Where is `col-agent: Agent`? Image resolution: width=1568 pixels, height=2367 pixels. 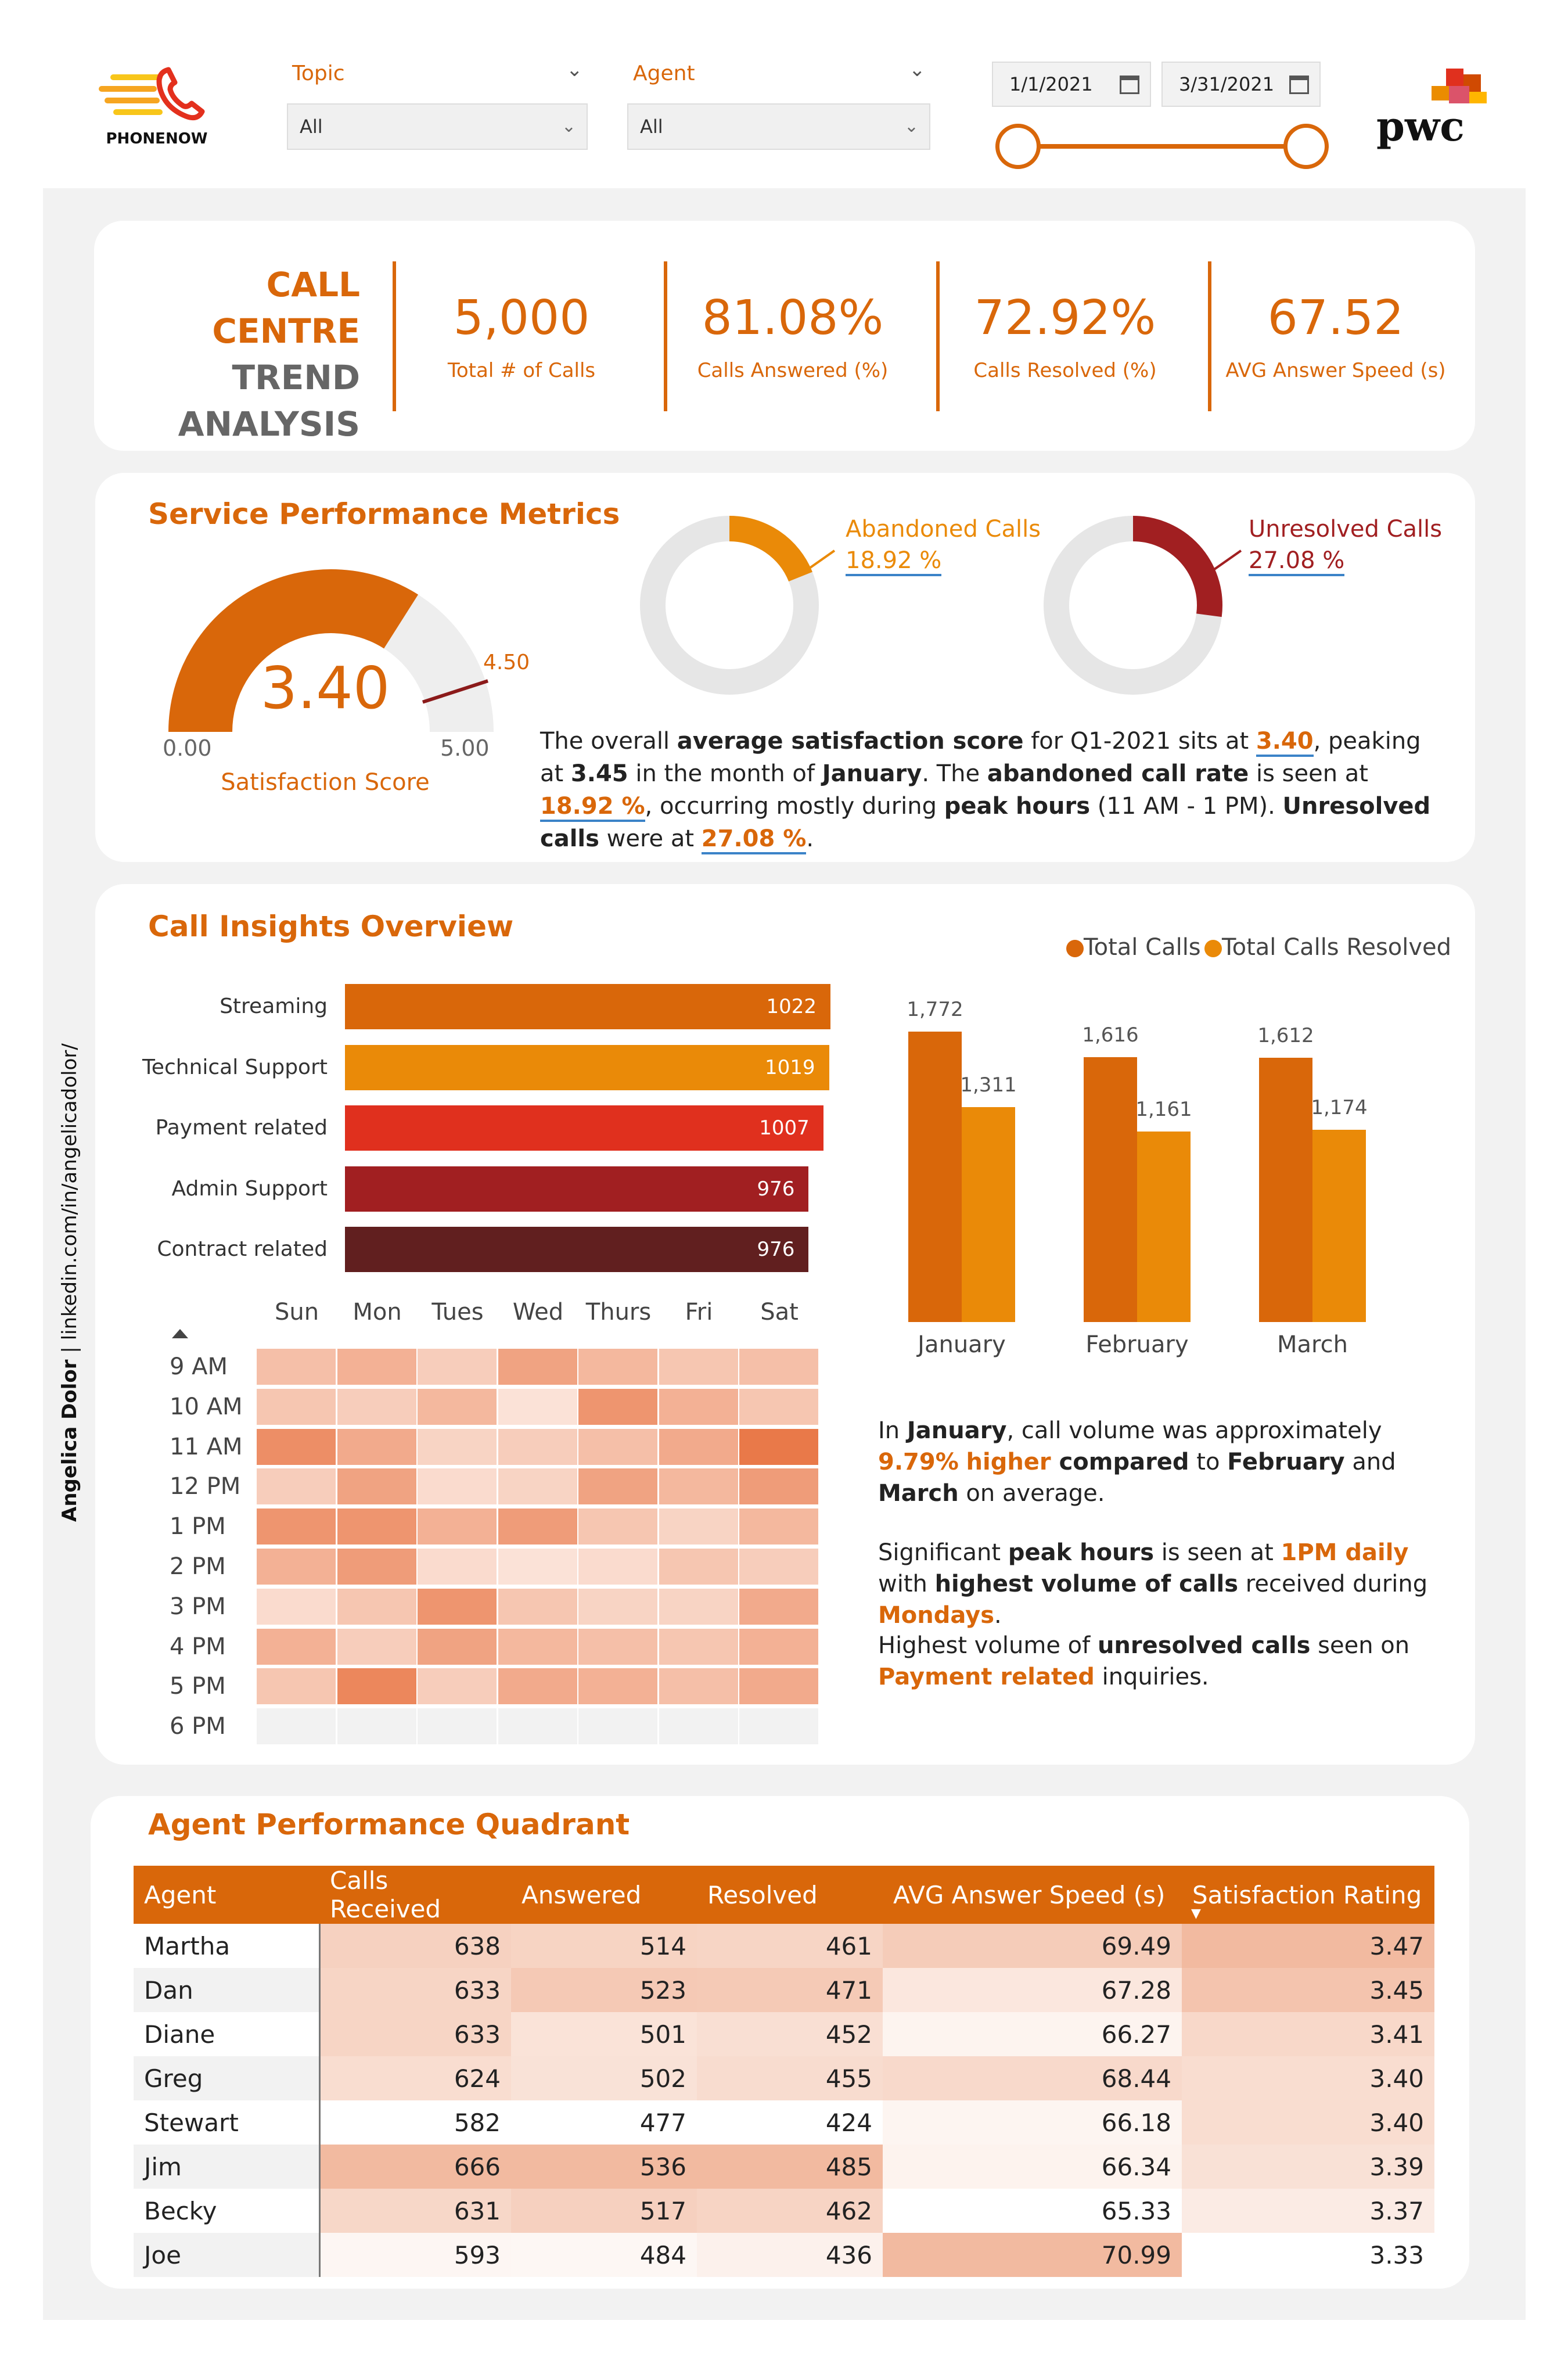
col-agent: Agent is located at coordinates (226, 1895).